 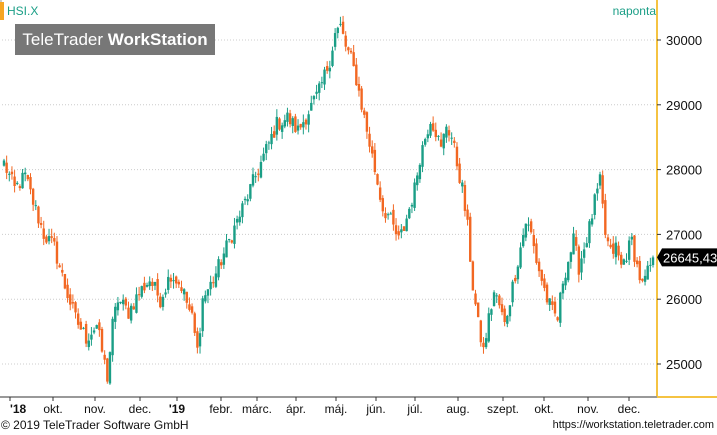 What do you see at coordinates (257, 409) in the screenshot?
I see `x-tick-label: márc.` at bounding box center [257, 409].